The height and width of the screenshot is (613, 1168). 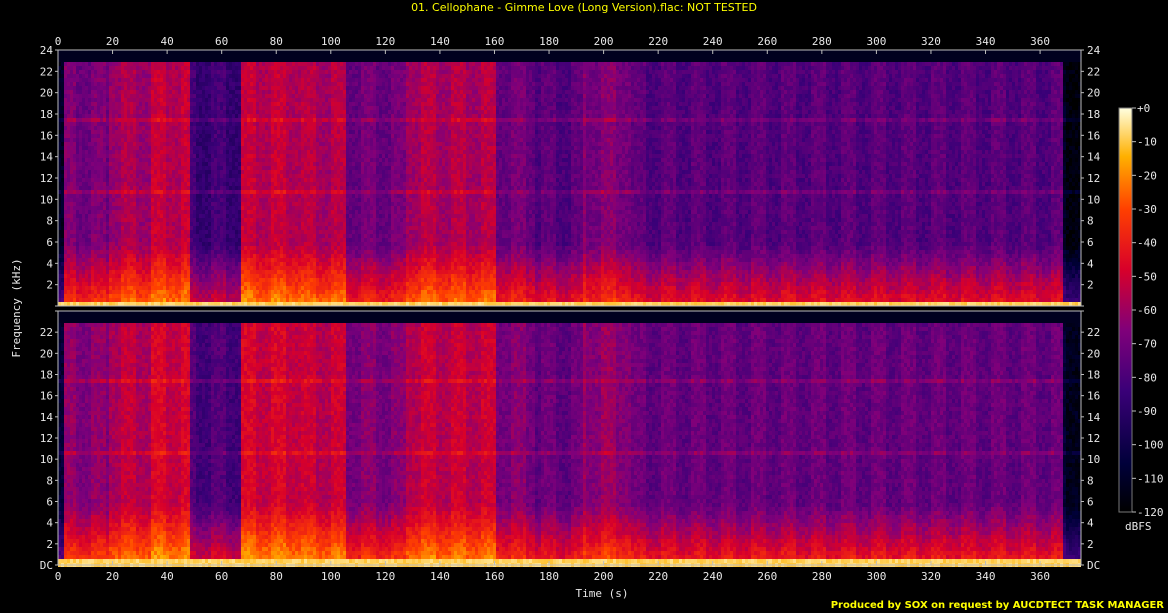 I want to click on colorbar-gradient, so click(x=1125, y=310).